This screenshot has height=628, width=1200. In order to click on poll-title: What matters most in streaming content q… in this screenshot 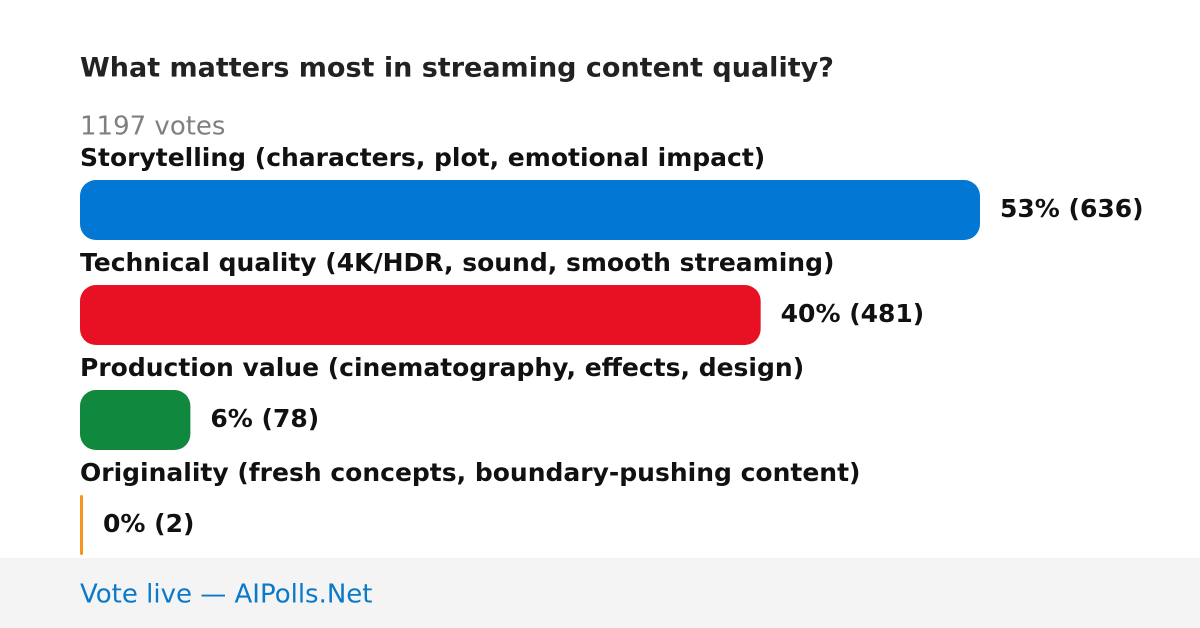, I will do `click(457, 68)`.